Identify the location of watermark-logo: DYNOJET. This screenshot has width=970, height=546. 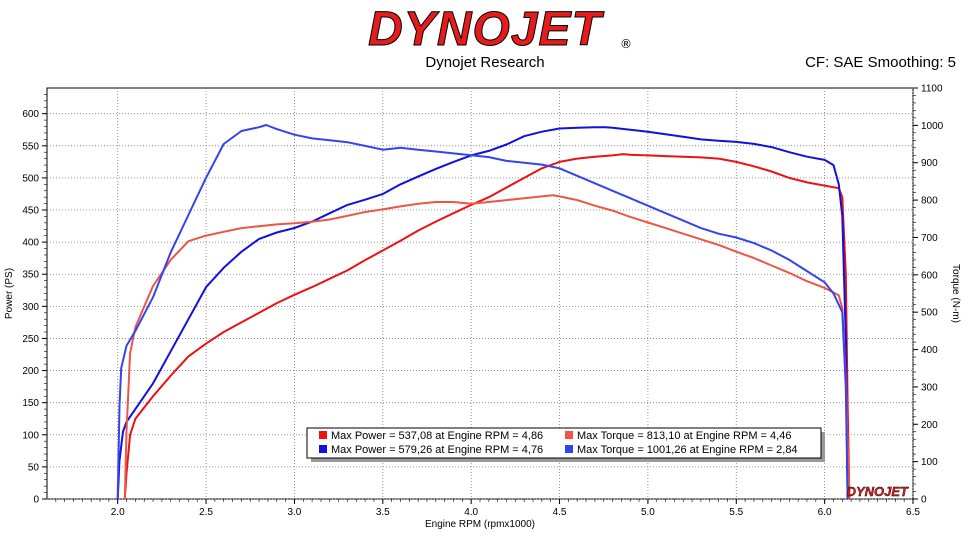
(877, 491).